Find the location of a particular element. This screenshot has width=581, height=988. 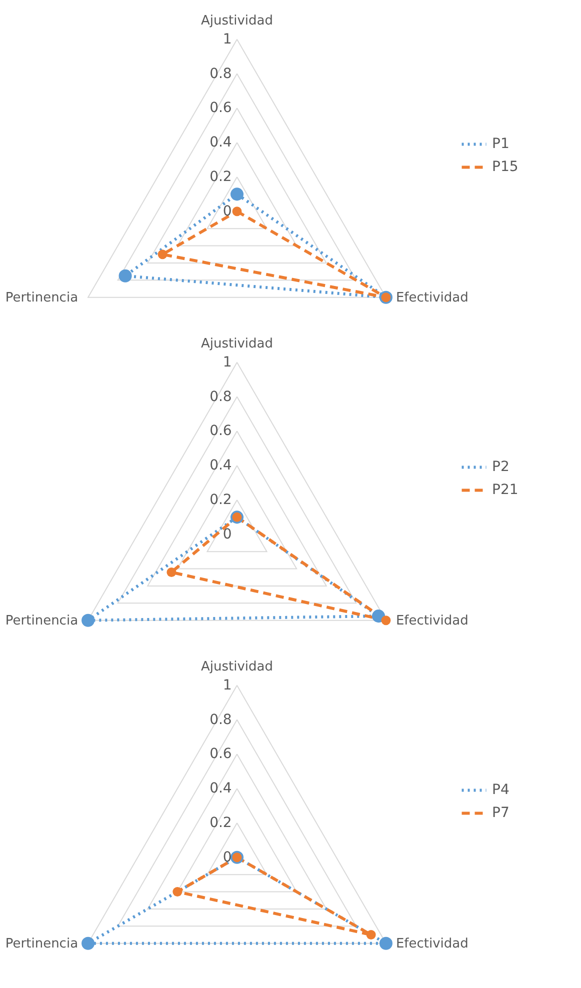

legend-label: P1 is located at coordinates (501, 144).